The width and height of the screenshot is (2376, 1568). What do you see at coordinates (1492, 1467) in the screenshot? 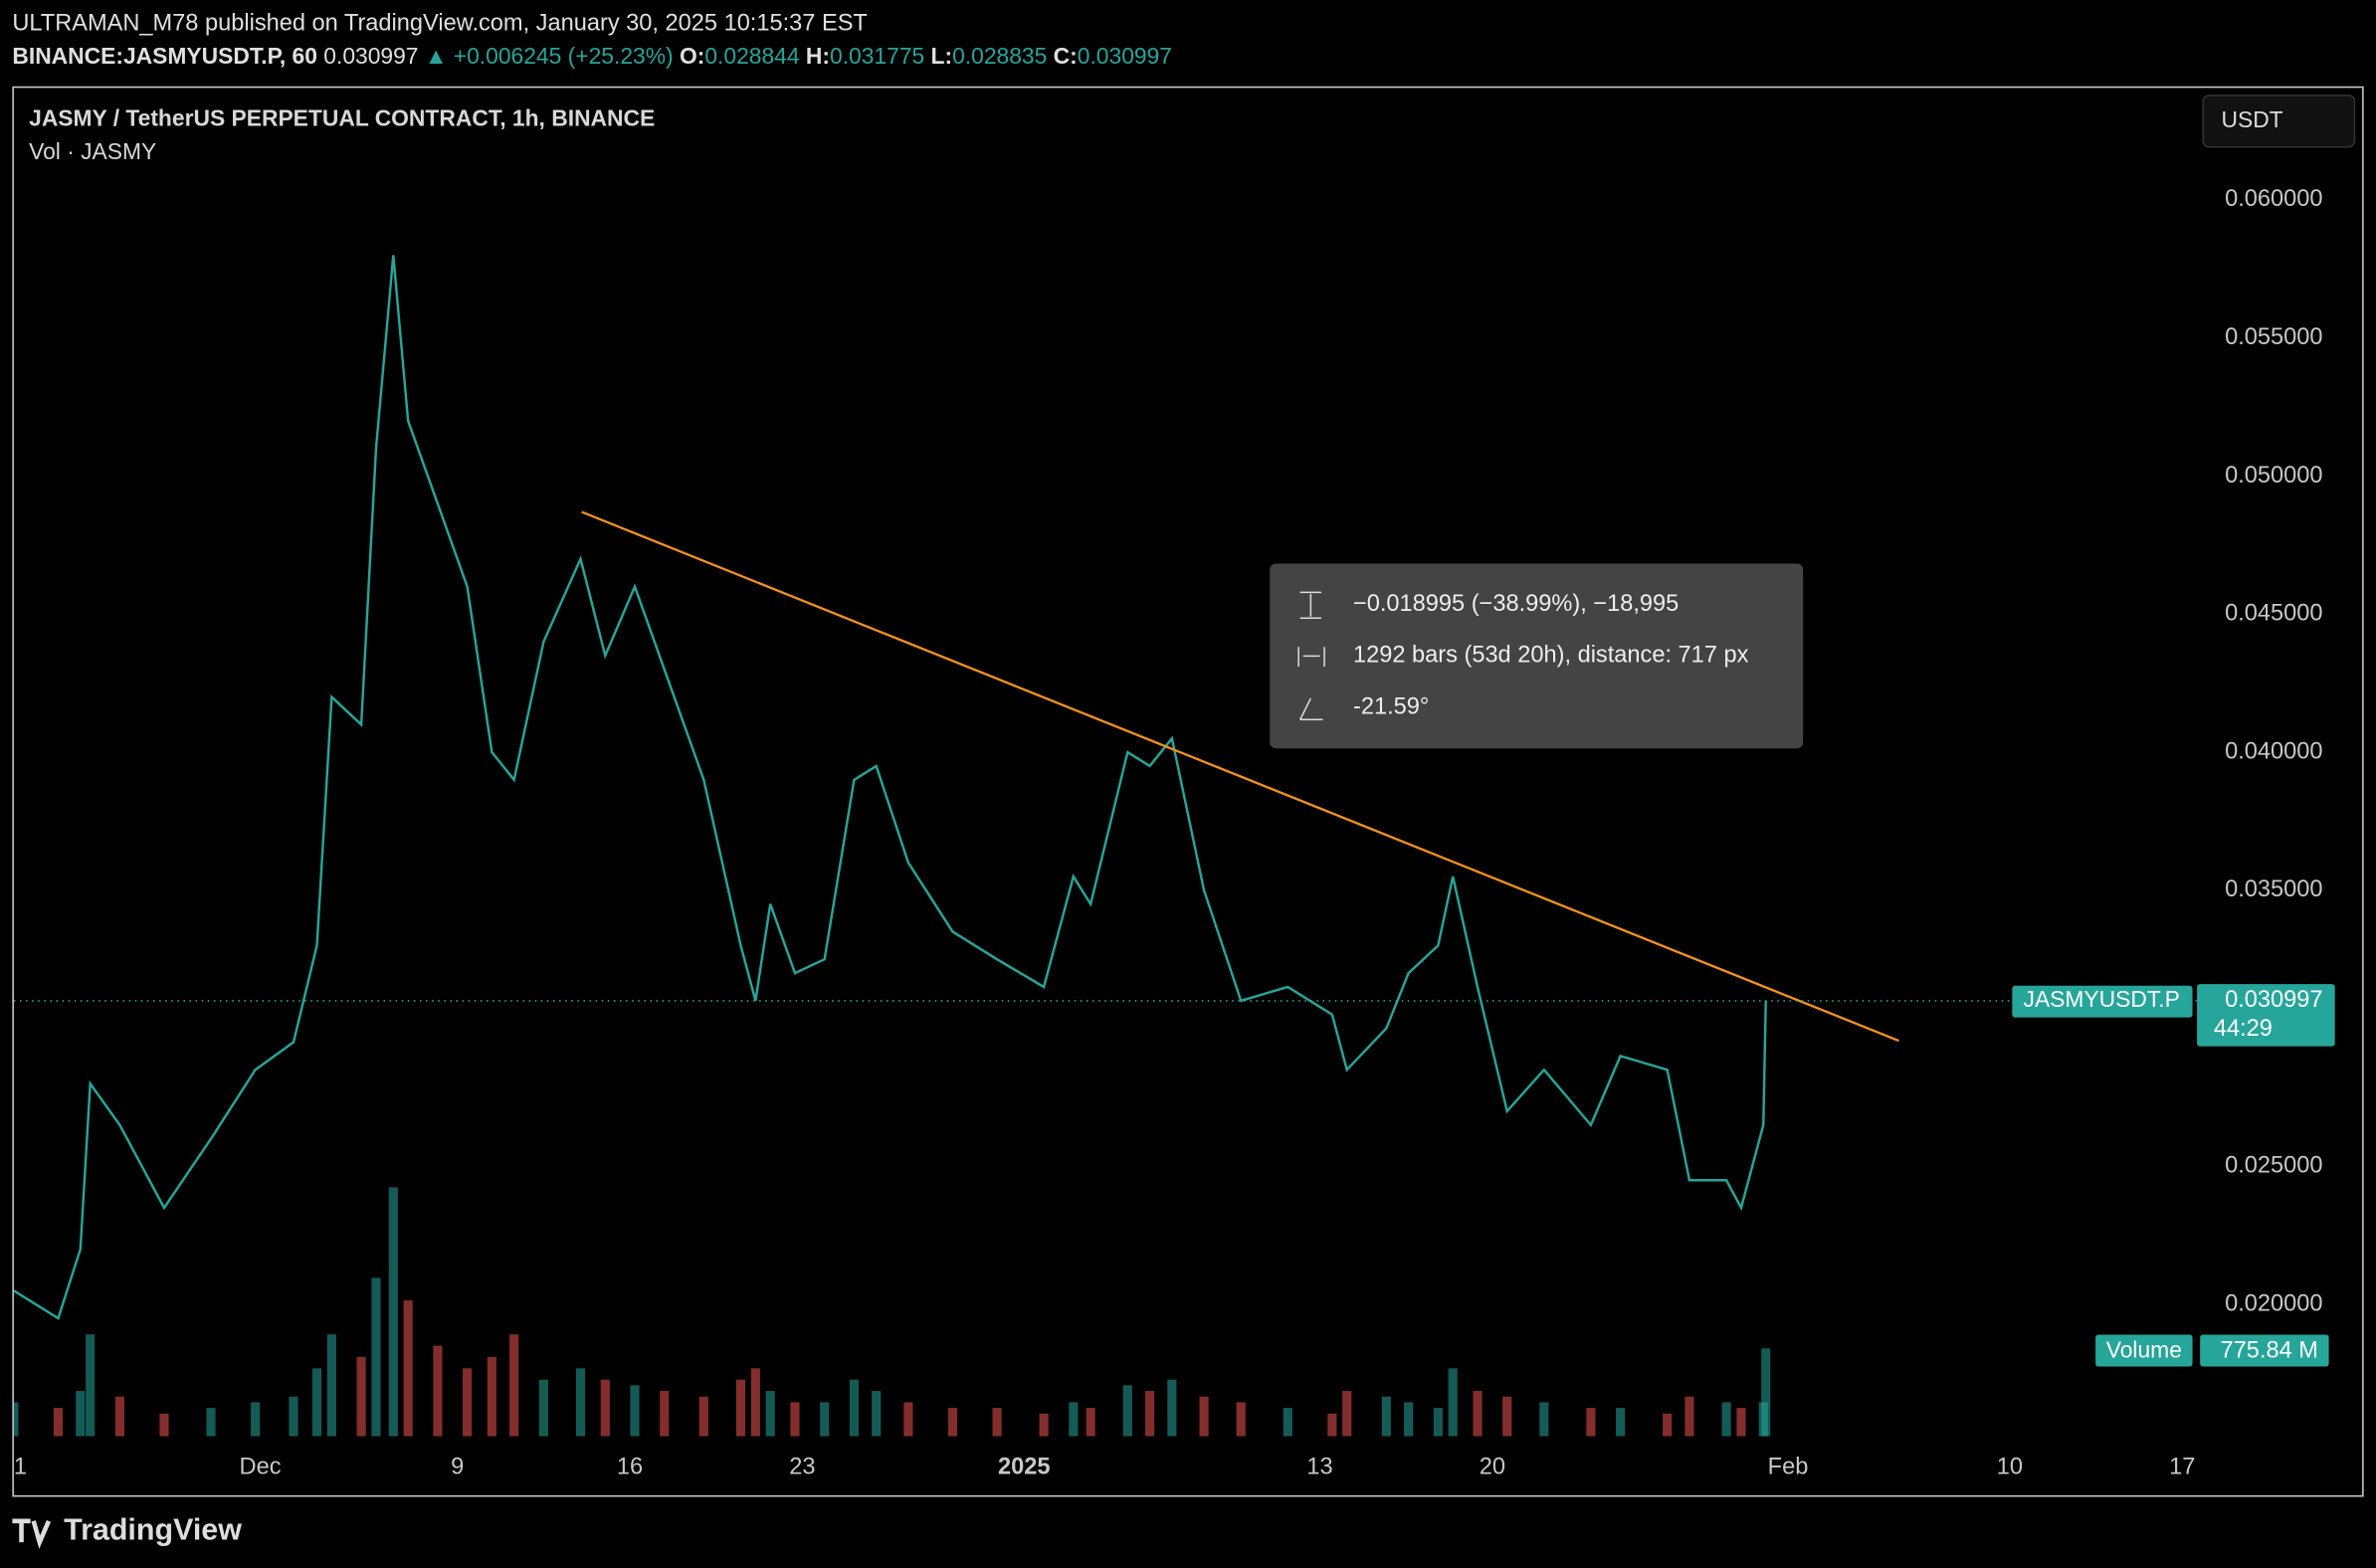
I see `x-tick-label: 20` at bounding box center [1492, 1467].